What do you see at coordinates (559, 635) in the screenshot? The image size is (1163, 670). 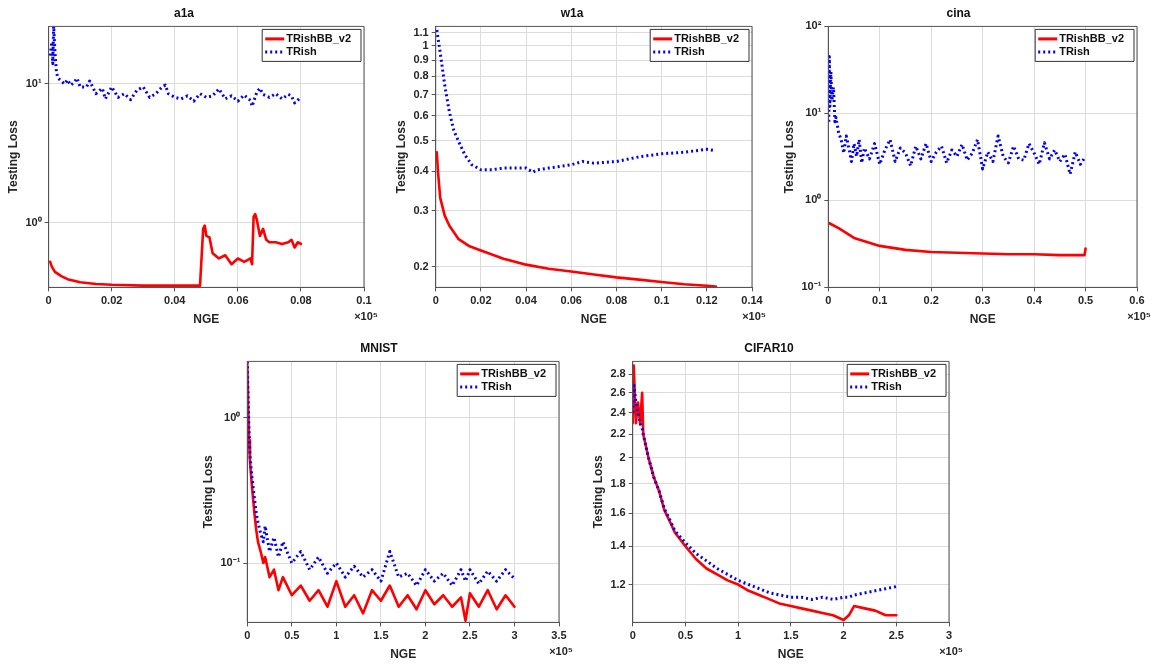 I see `x-tick-label: 3.5` at bounding box center [559, 635].